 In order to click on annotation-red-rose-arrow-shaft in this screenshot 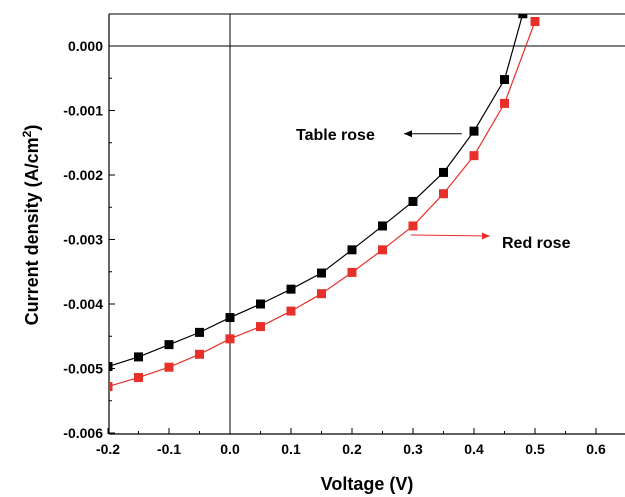, I will do `click(450, 235)`.